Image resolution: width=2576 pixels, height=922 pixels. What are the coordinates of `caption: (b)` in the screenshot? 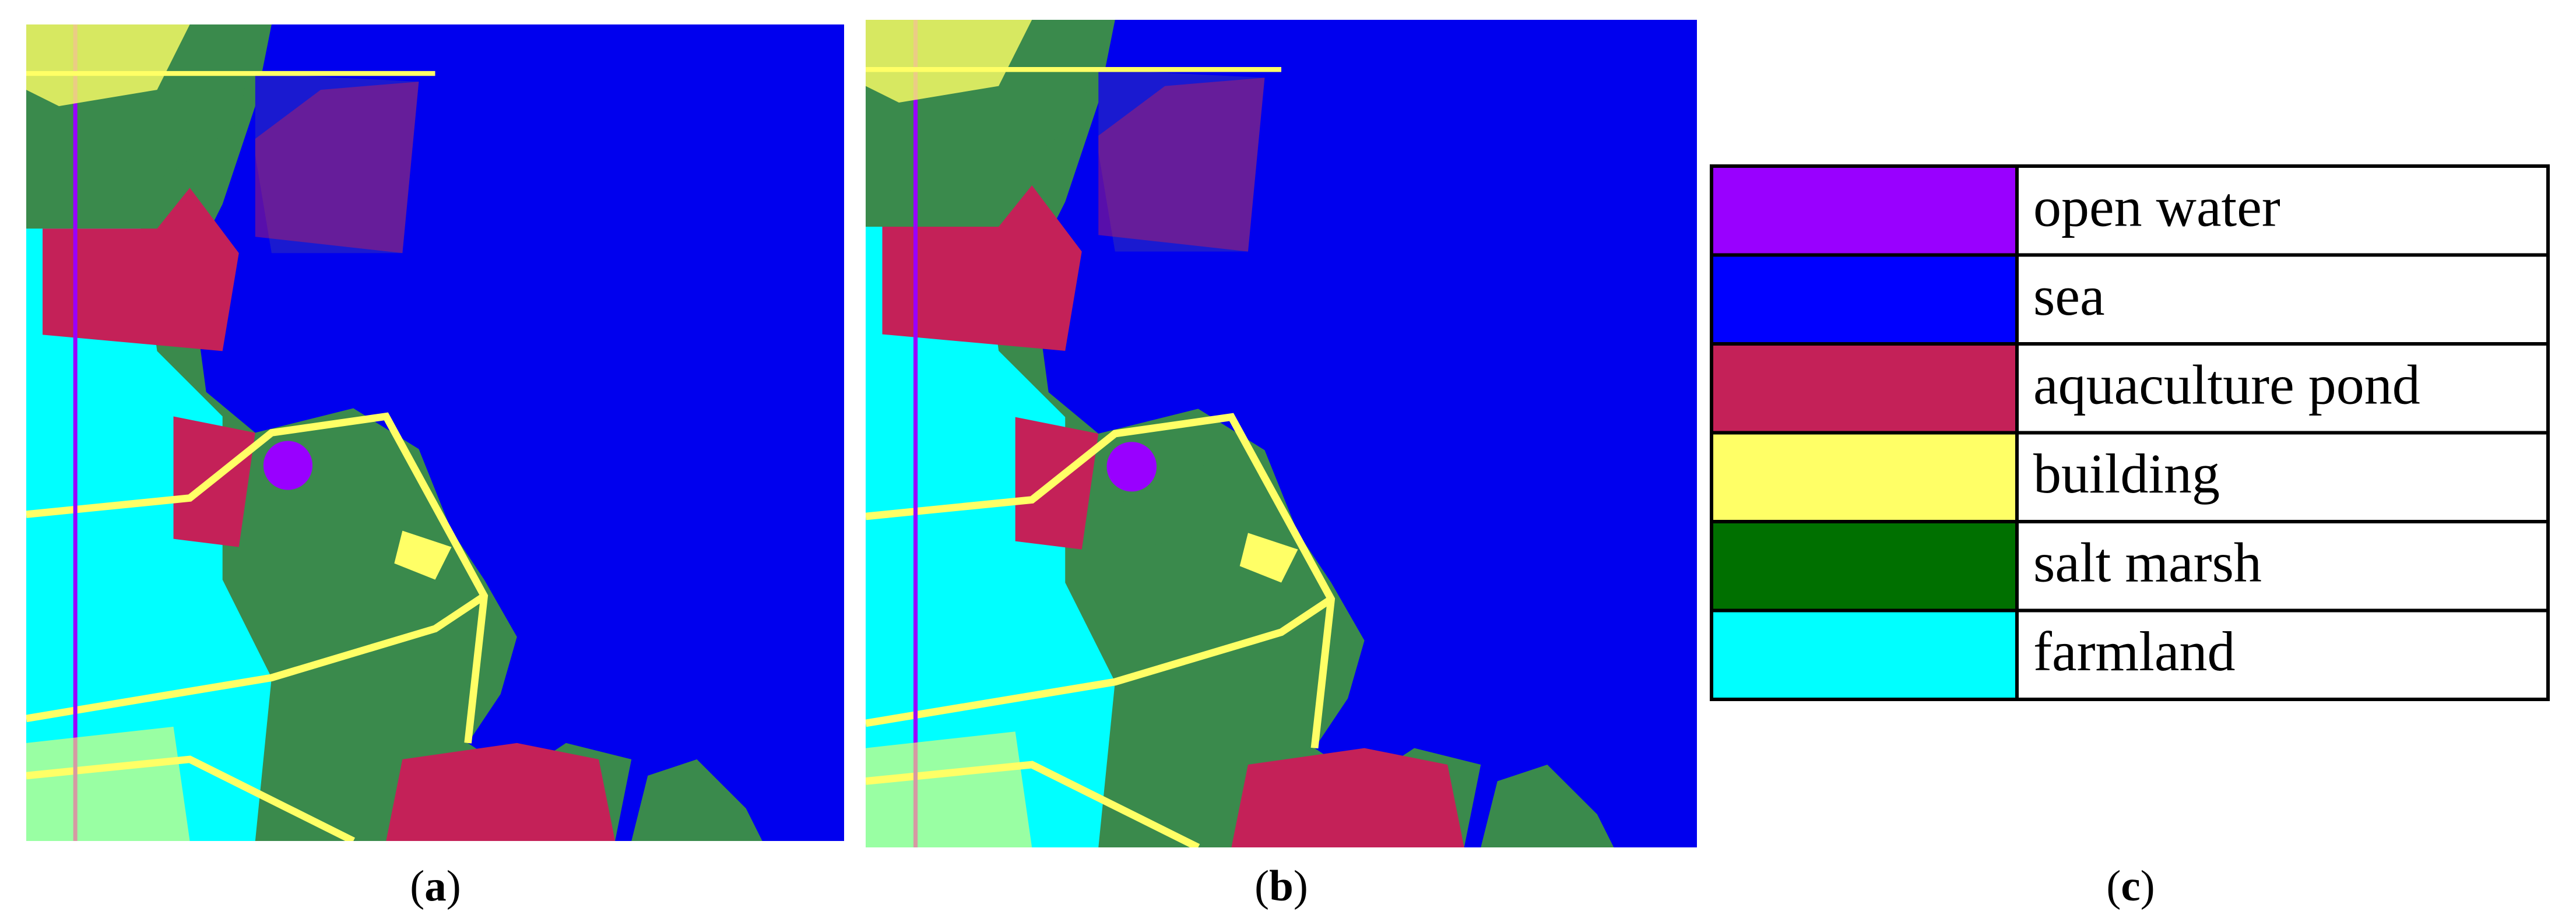 It's located at (1281, 886).